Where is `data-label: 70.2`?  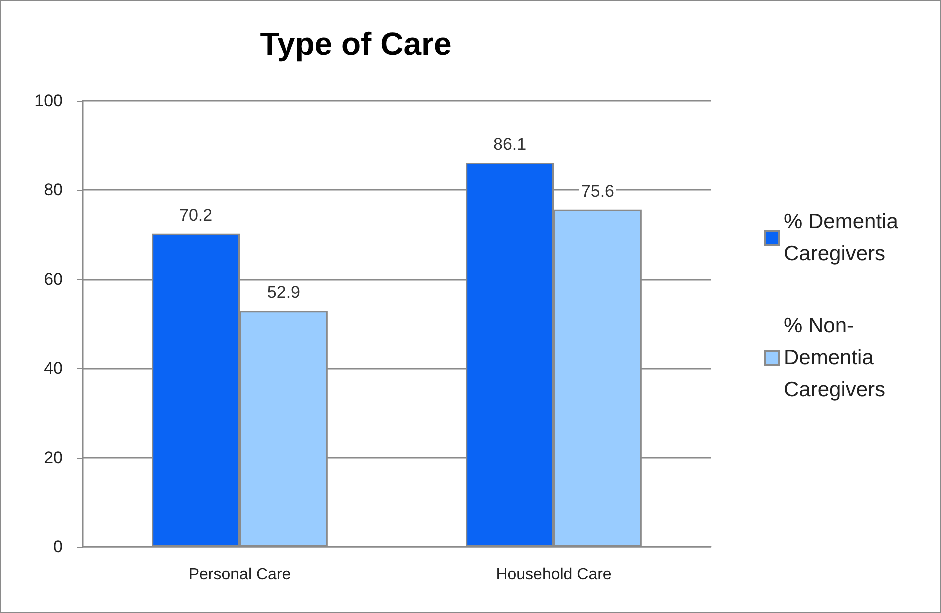
data-label: 70.2 is located at coordinates (196, 215).